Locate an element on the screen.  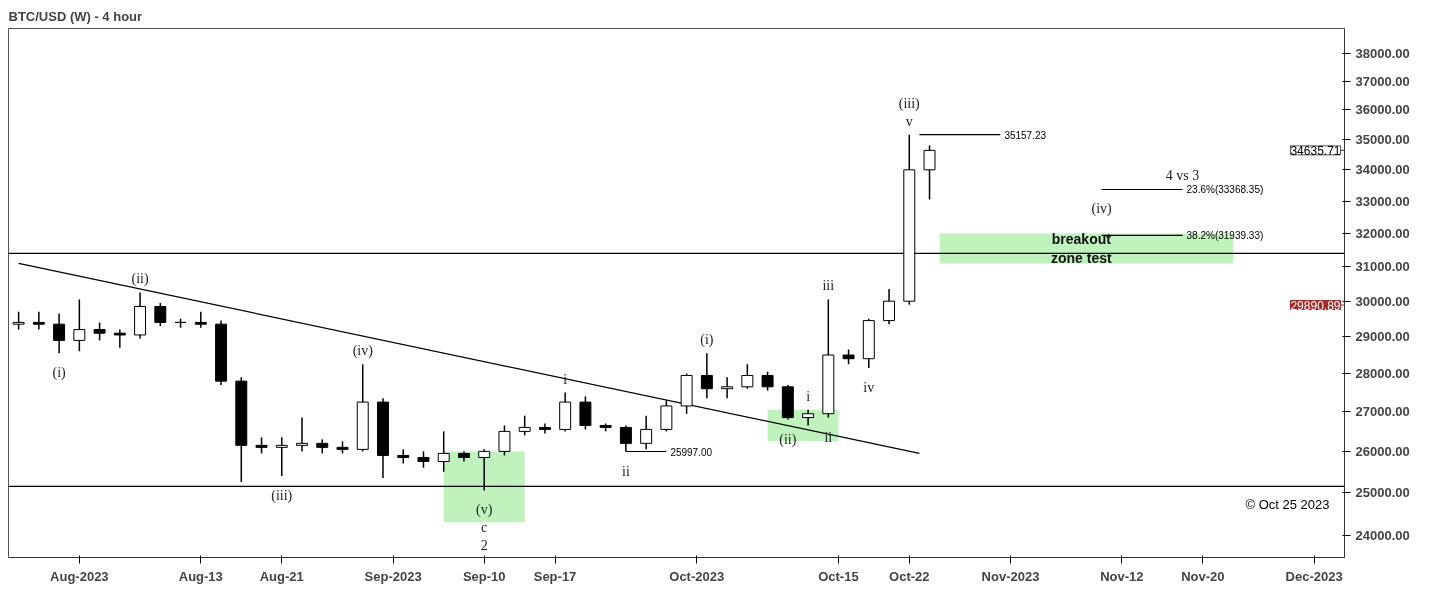
annotation: i is located at coordinates (808, 396).